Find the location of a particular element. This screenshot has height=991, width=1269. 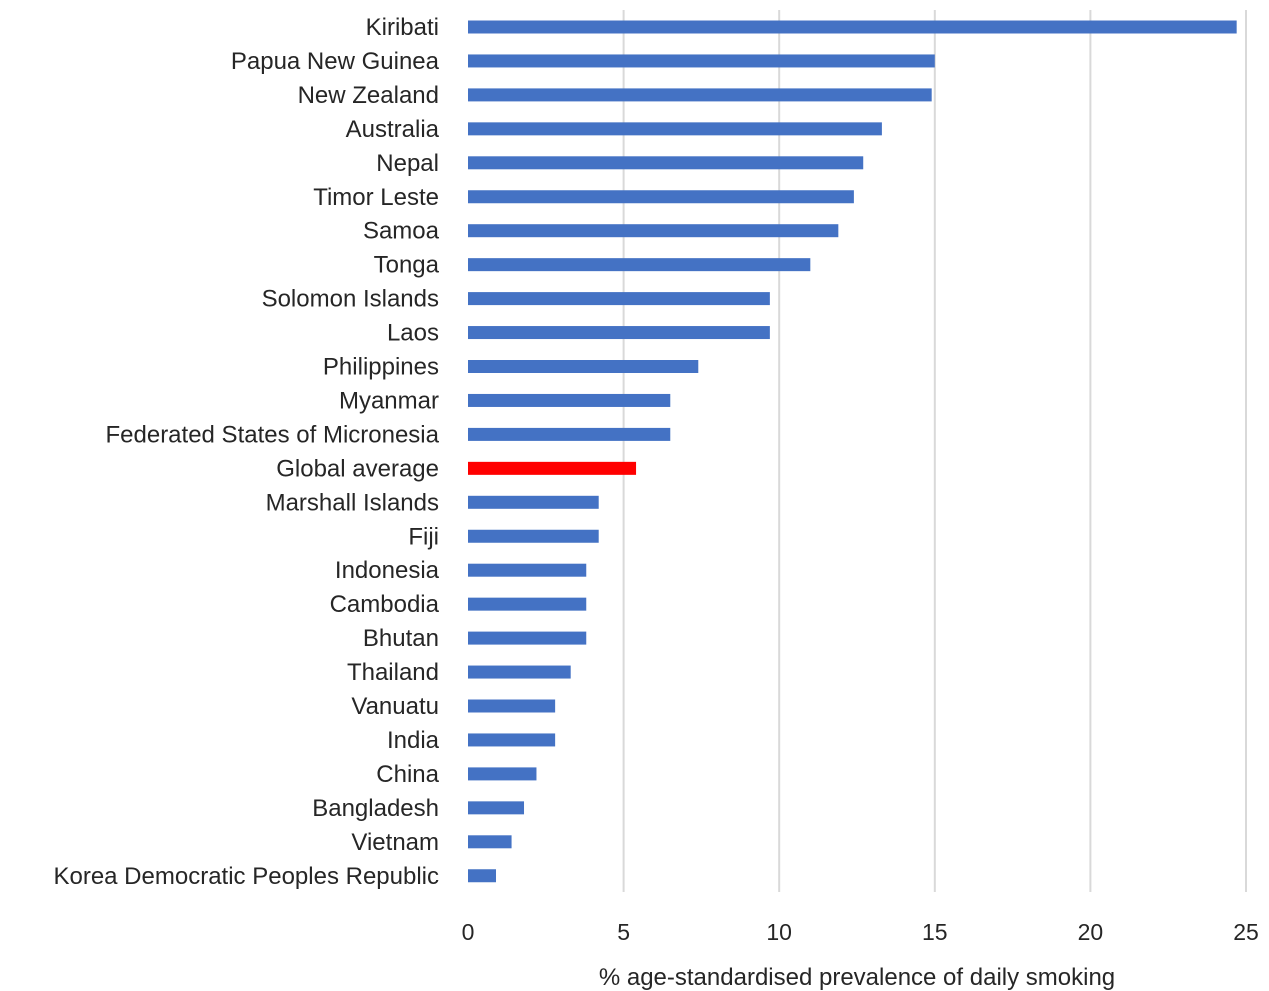

category-label-1: Papua New Guinea is located at coordinates (335, 61).